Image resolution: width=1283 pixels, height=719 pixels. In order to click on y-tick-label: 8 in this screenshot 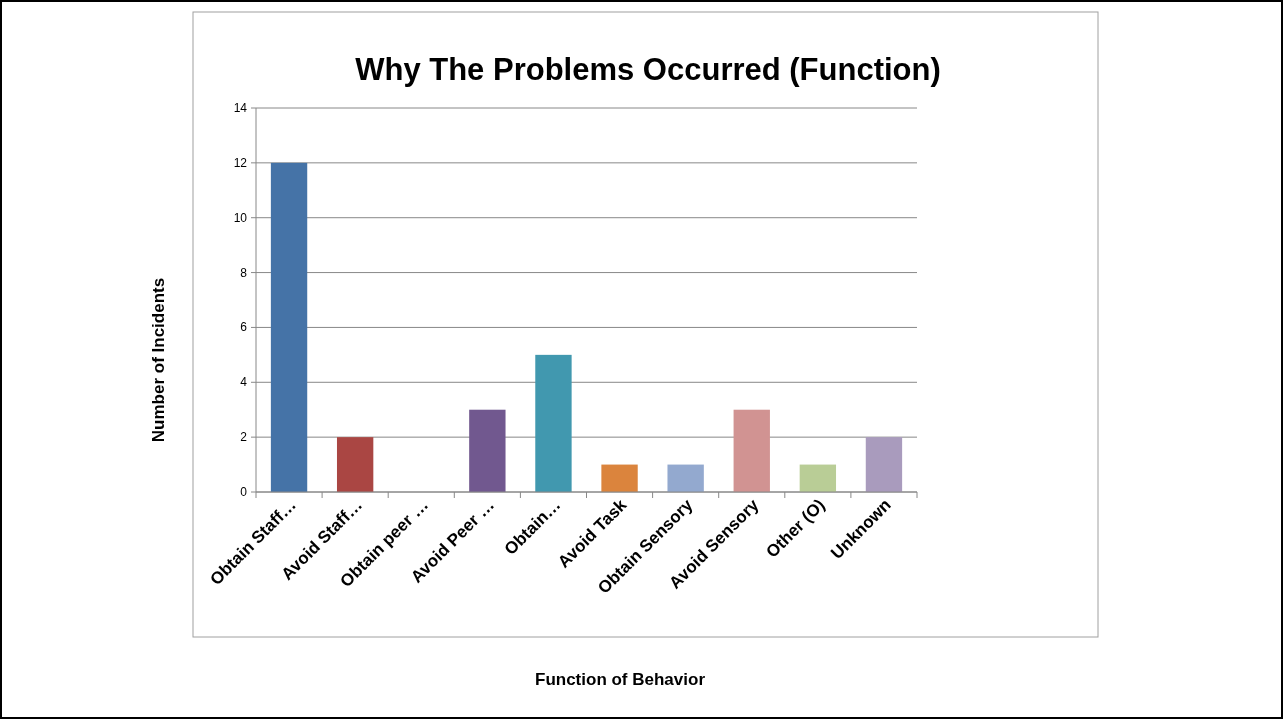, I will do `click(244, 272)`.